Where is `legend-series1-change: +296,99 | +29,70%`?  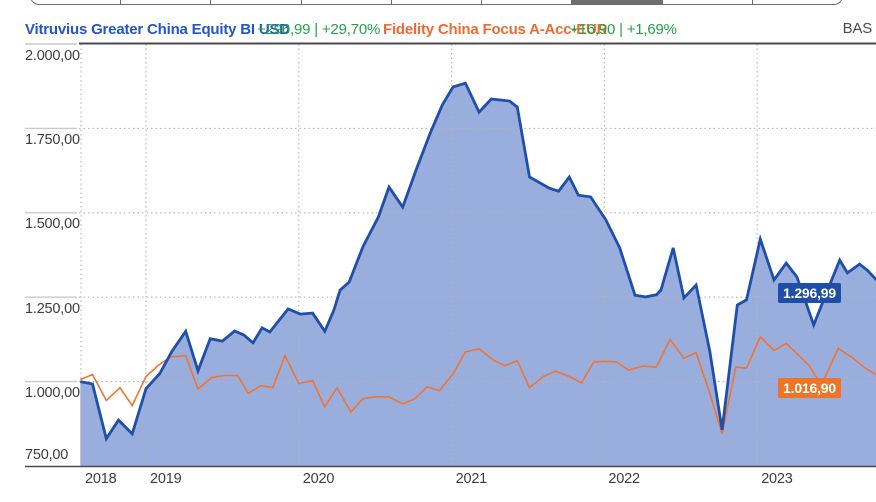 legend-series1-change: +296,99 | +29,70% is located at coordinates (319, 29).